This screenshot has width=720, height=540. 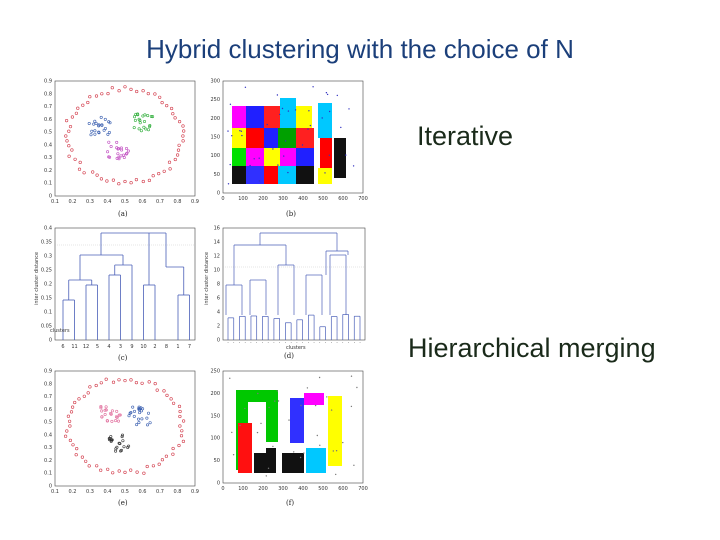 What do you see at coordinates (48, 448) in the screenshot?
I see `y-tick-label: 0.3` at bounding box center [48, 448].